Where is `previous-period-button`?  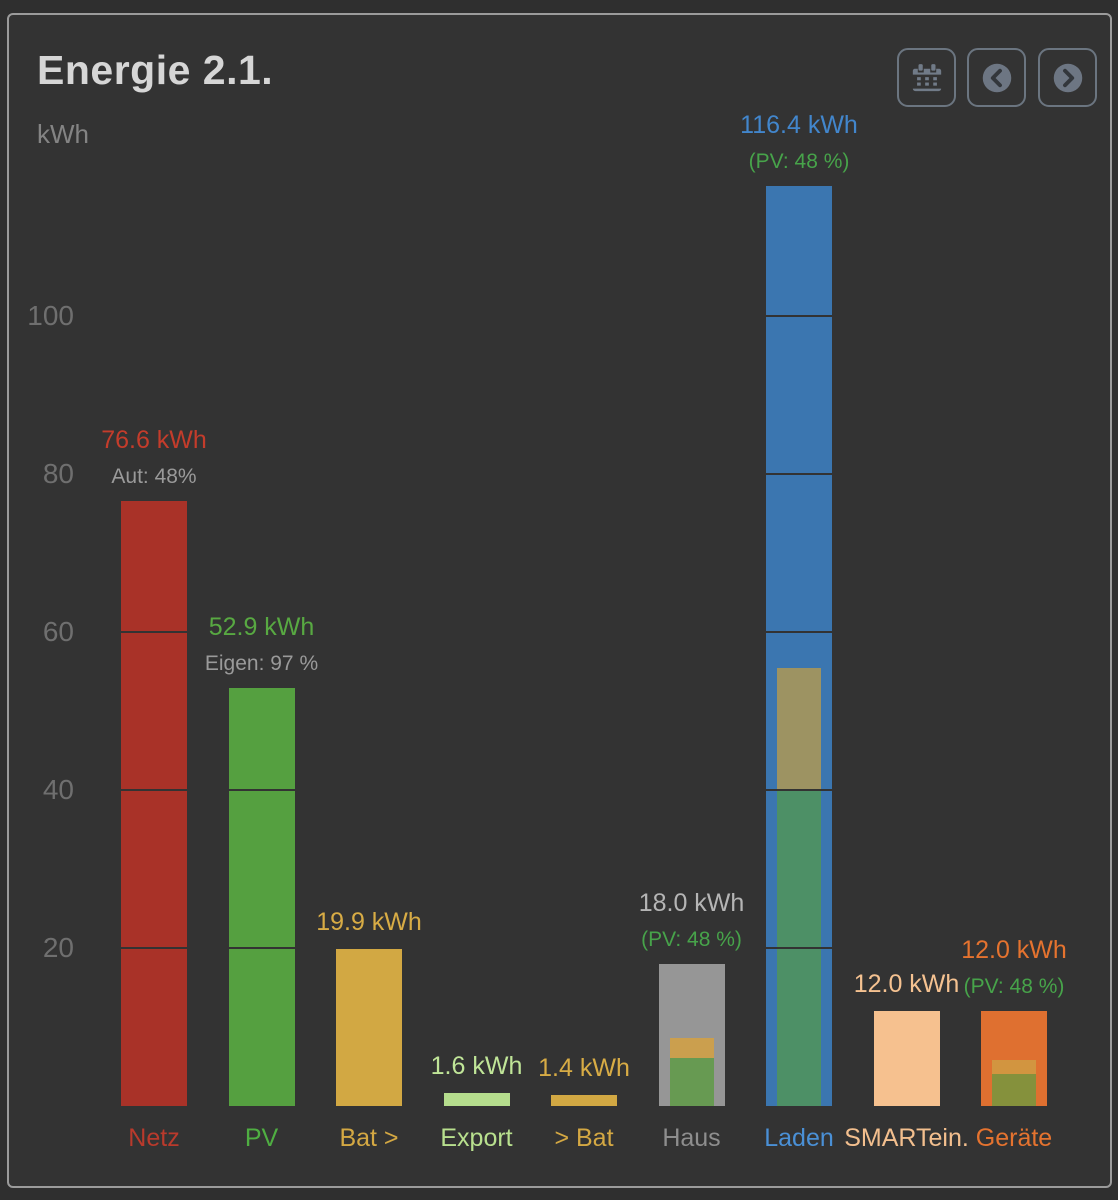
previous-period-button is located at coordinates (996, 77).